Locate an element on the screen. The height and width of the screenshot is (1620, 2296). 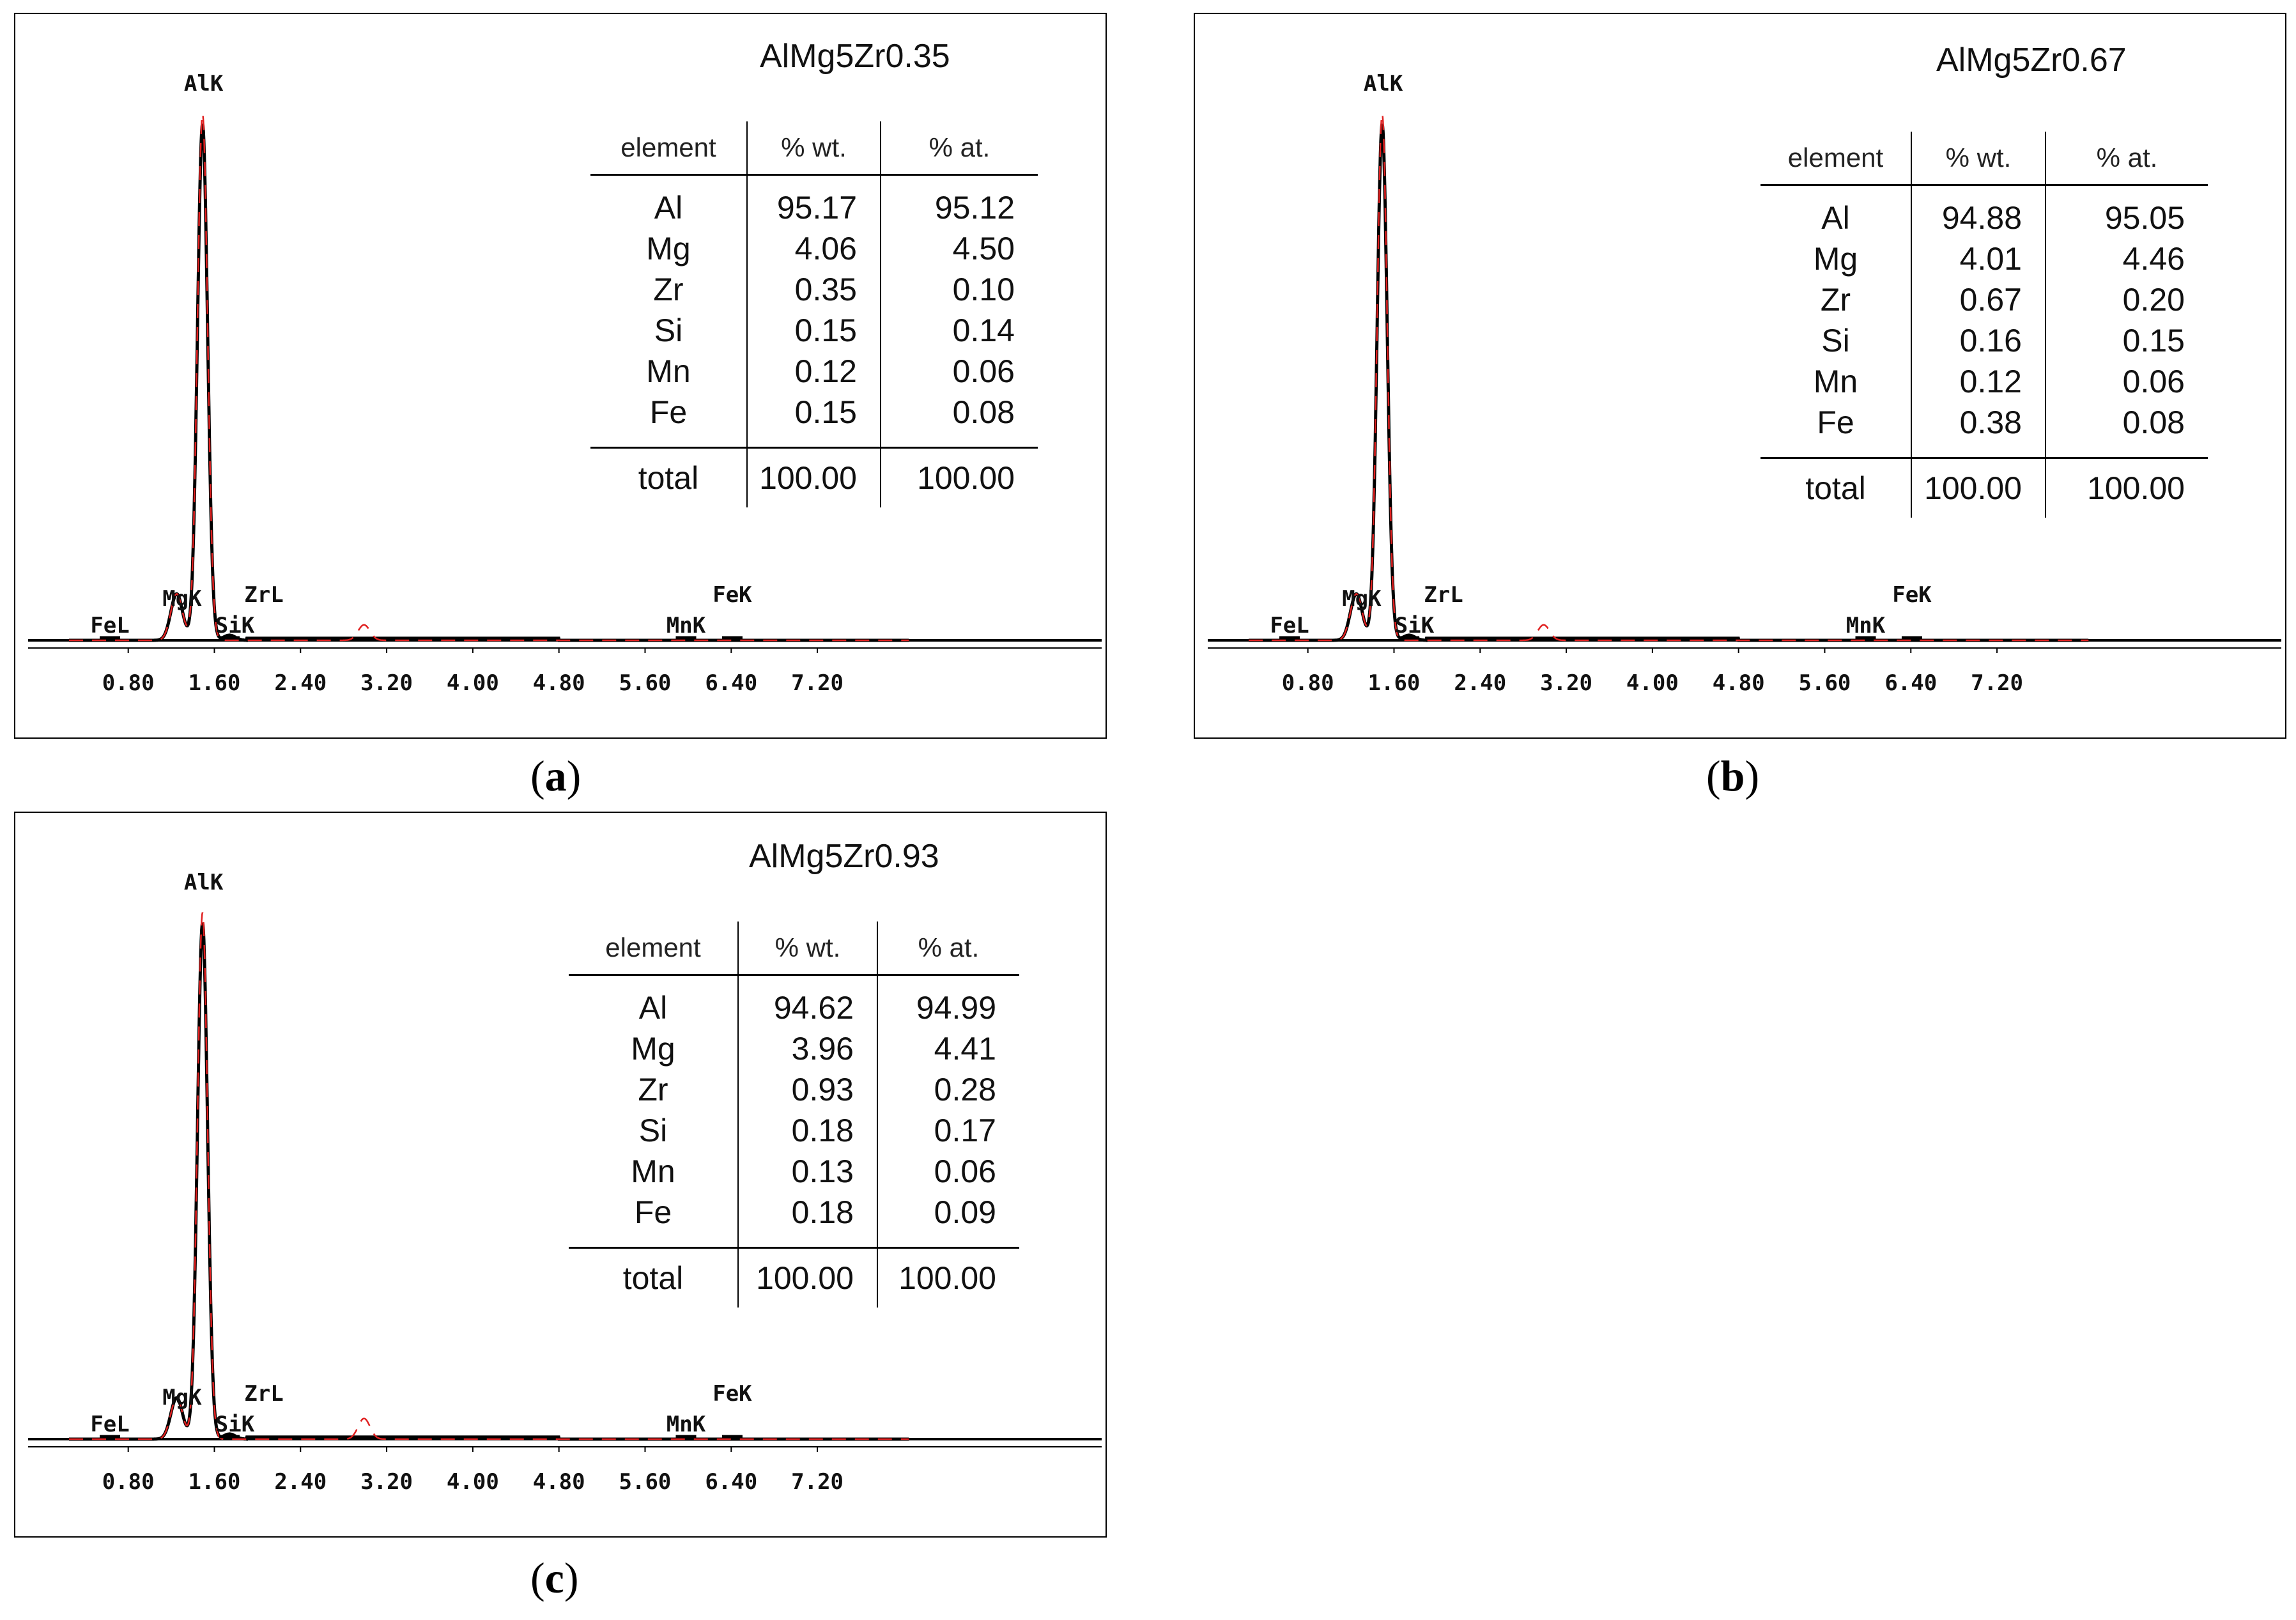
caption-b: (b) is located at coordinates (1733, 776).